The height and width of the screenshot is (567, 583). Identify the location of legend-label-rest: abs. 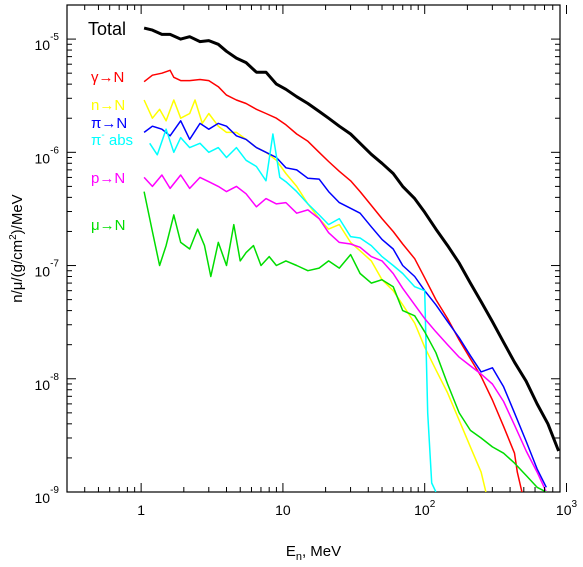
(119, 140).